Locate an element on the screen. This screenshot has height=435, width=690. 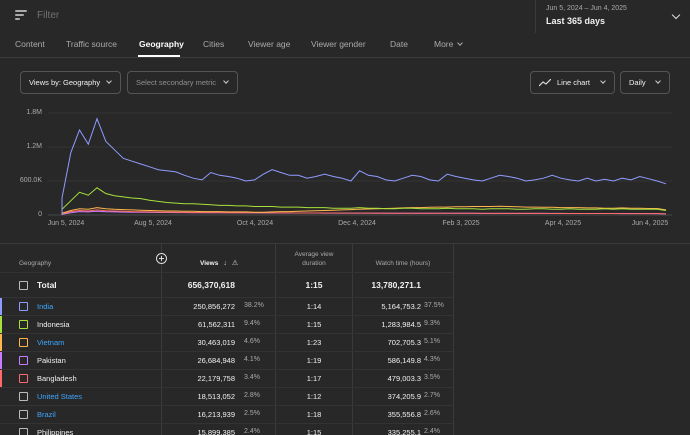
row-name: Brazil is located at coordinates (46, 414).